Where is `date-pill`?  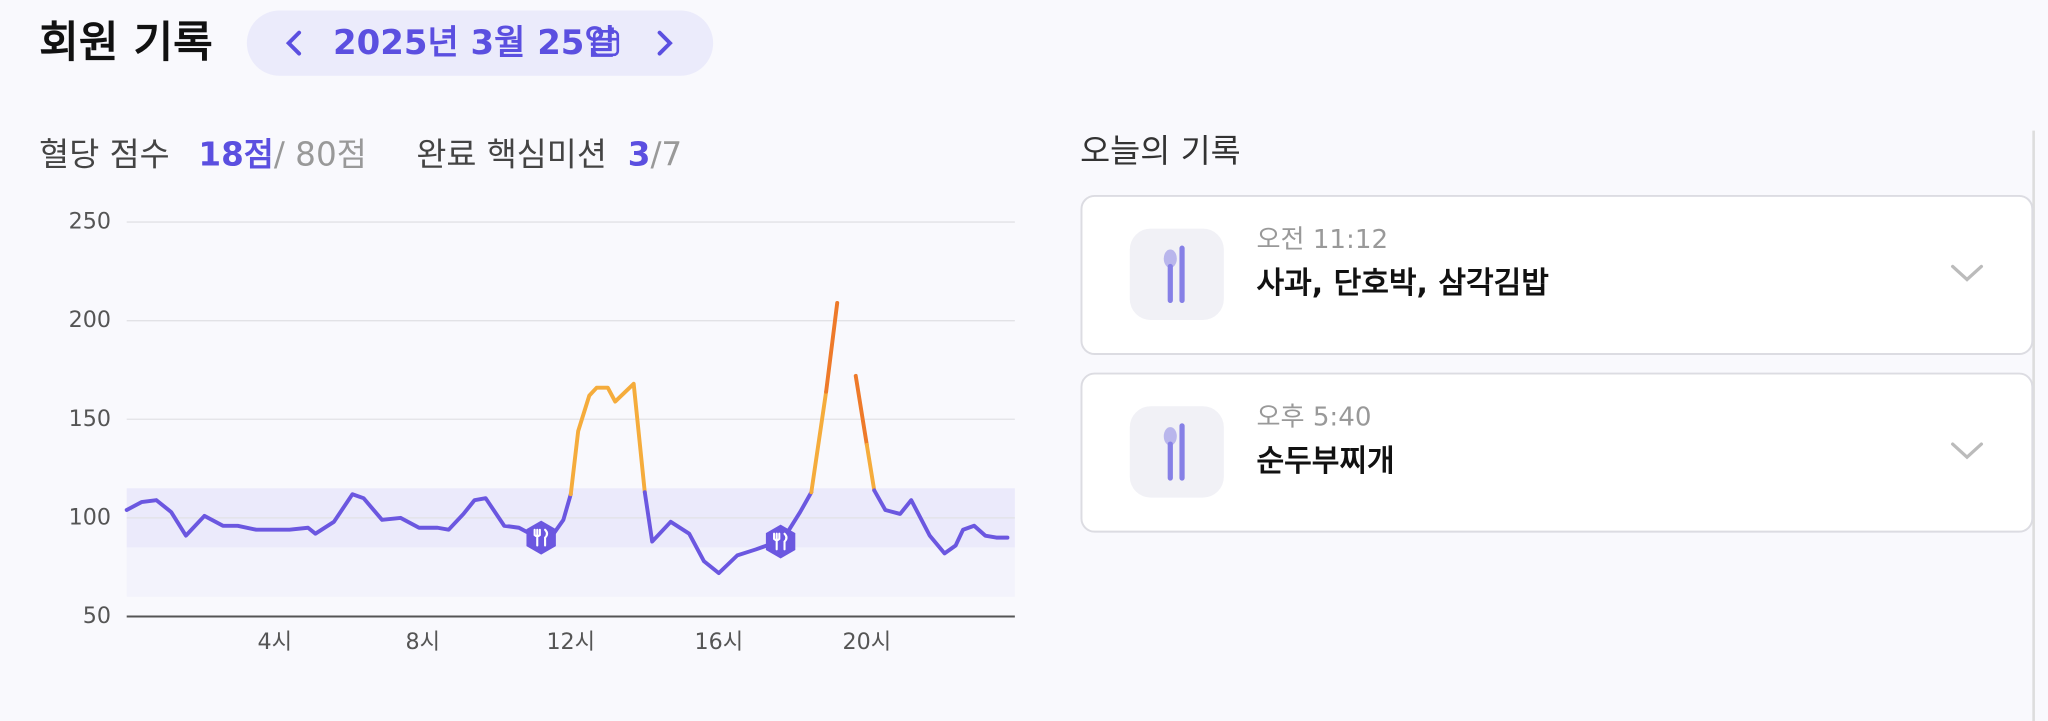 date-pill is located at coordinates (480, 43).